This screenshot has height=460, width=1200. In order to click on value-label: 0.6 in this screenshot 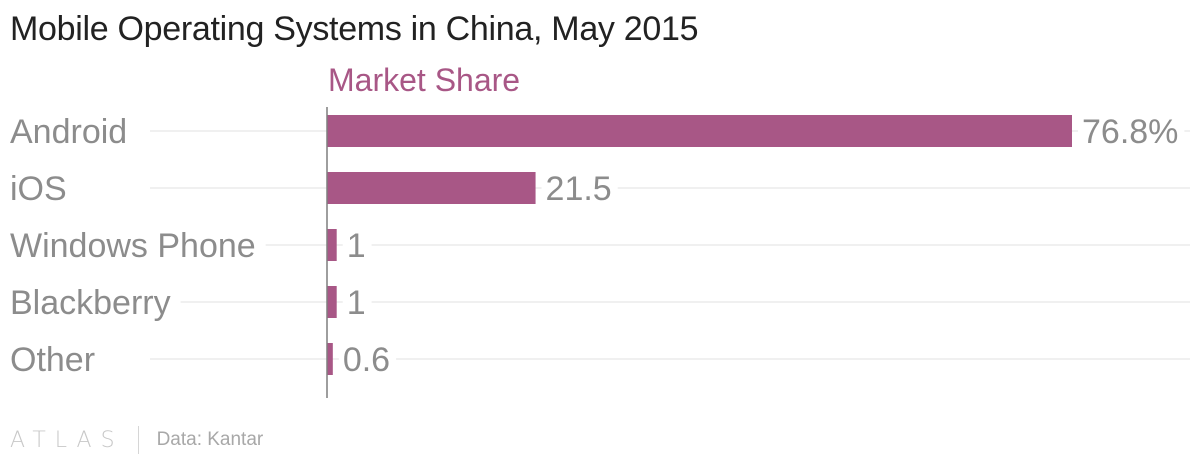, I will do `click(366, 360)`.